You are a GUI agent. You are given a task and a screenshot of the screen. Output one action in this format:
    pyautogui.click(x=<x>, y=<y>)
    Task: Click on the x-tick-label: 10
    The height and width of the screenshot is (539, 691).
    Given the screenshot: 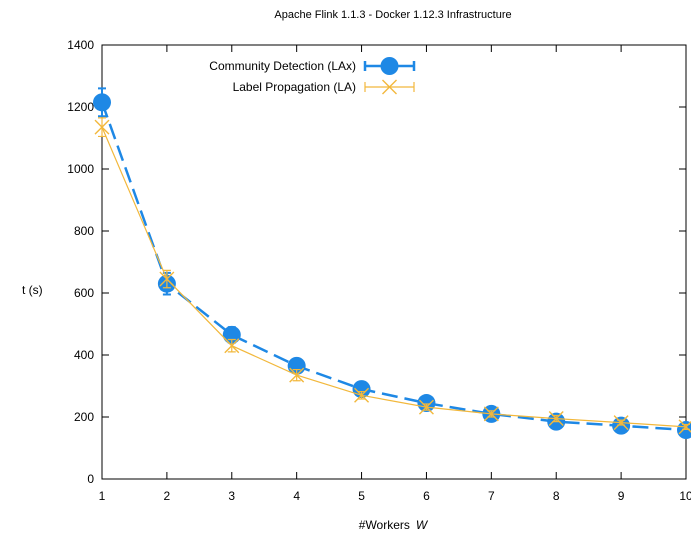 What is the action you would take?
    pyautogui.click(x=685, y=496)
    